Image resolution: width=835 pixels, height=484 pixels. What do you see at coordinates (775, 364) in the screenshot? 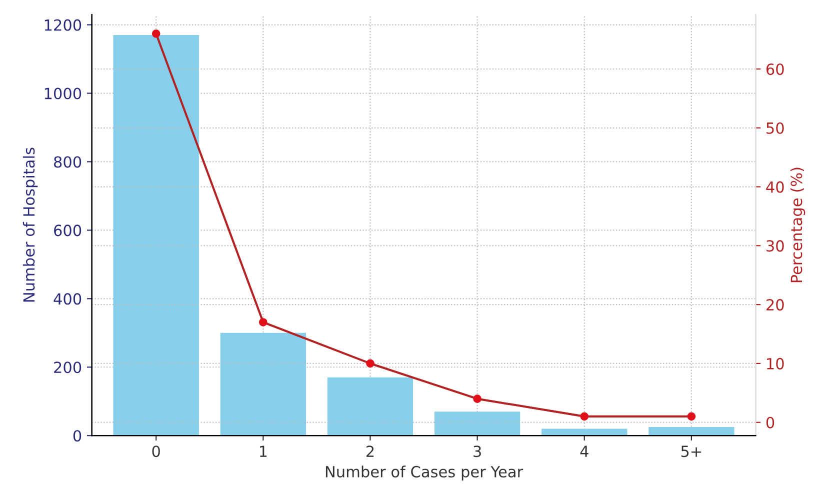
I see `y2-tick-label: 10` at bounding box center [775, 364].